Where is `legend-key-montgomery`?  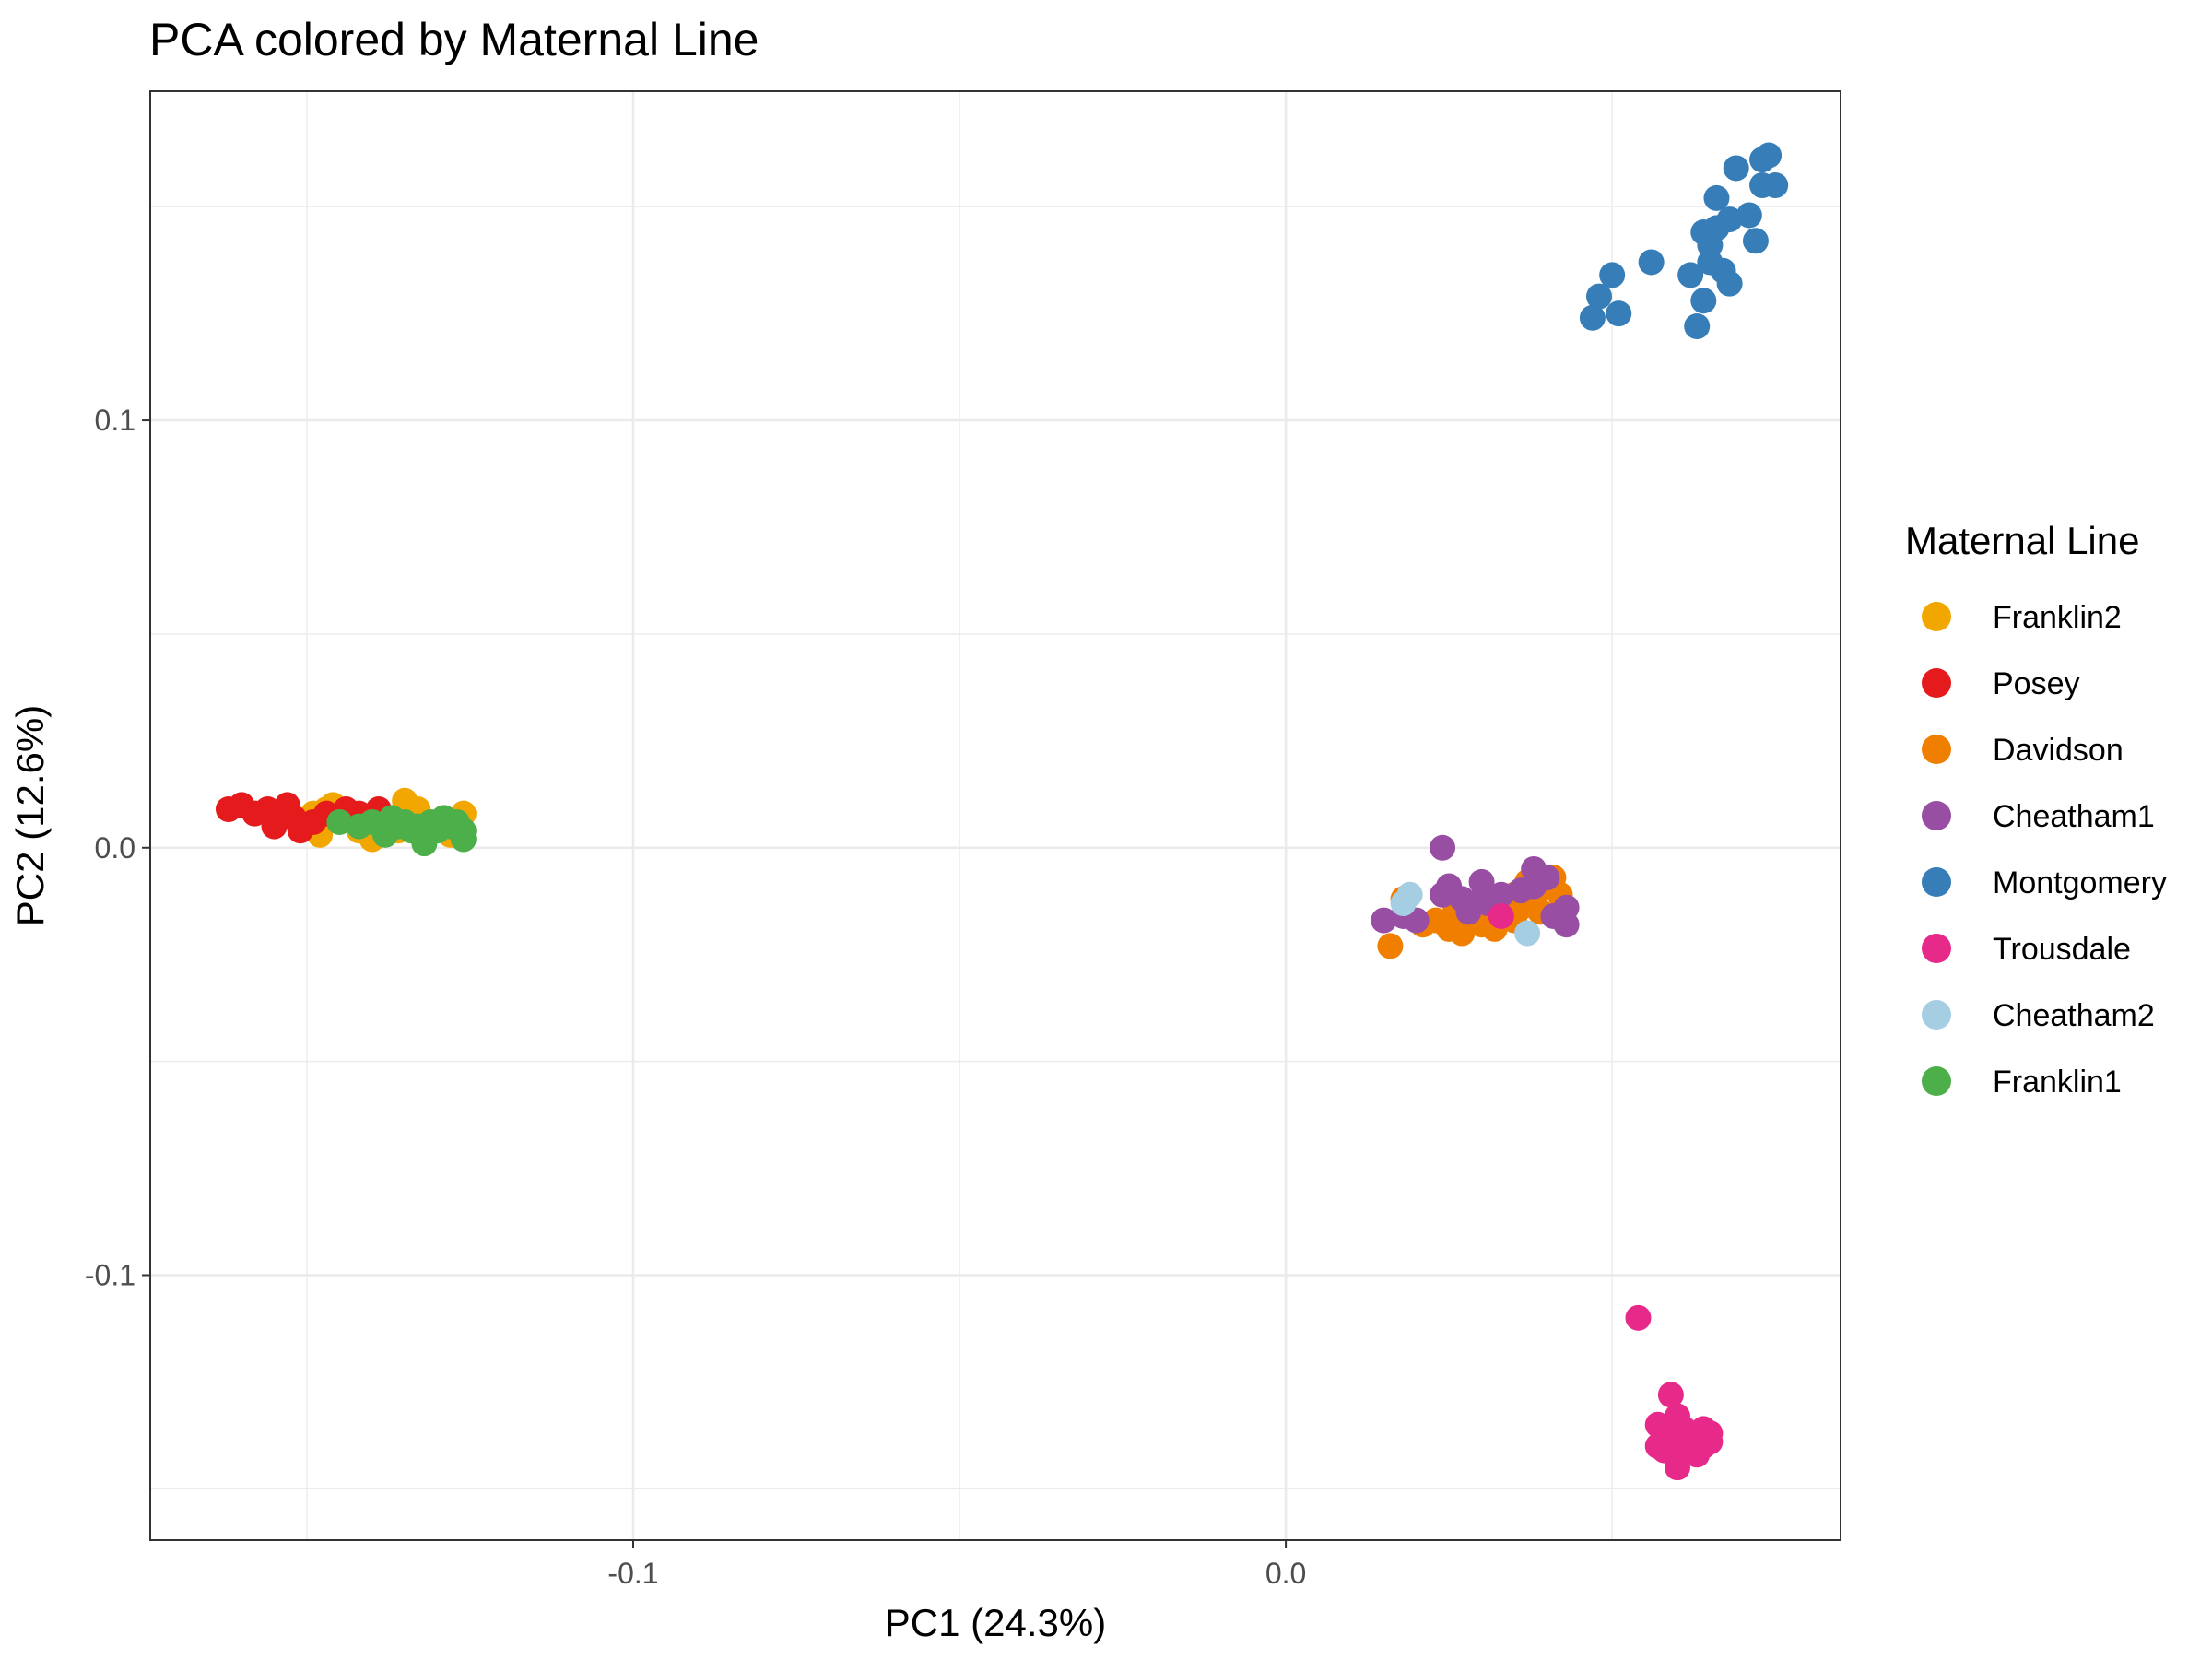
legend-key-montgomery is located at coordinates (1936, 882).